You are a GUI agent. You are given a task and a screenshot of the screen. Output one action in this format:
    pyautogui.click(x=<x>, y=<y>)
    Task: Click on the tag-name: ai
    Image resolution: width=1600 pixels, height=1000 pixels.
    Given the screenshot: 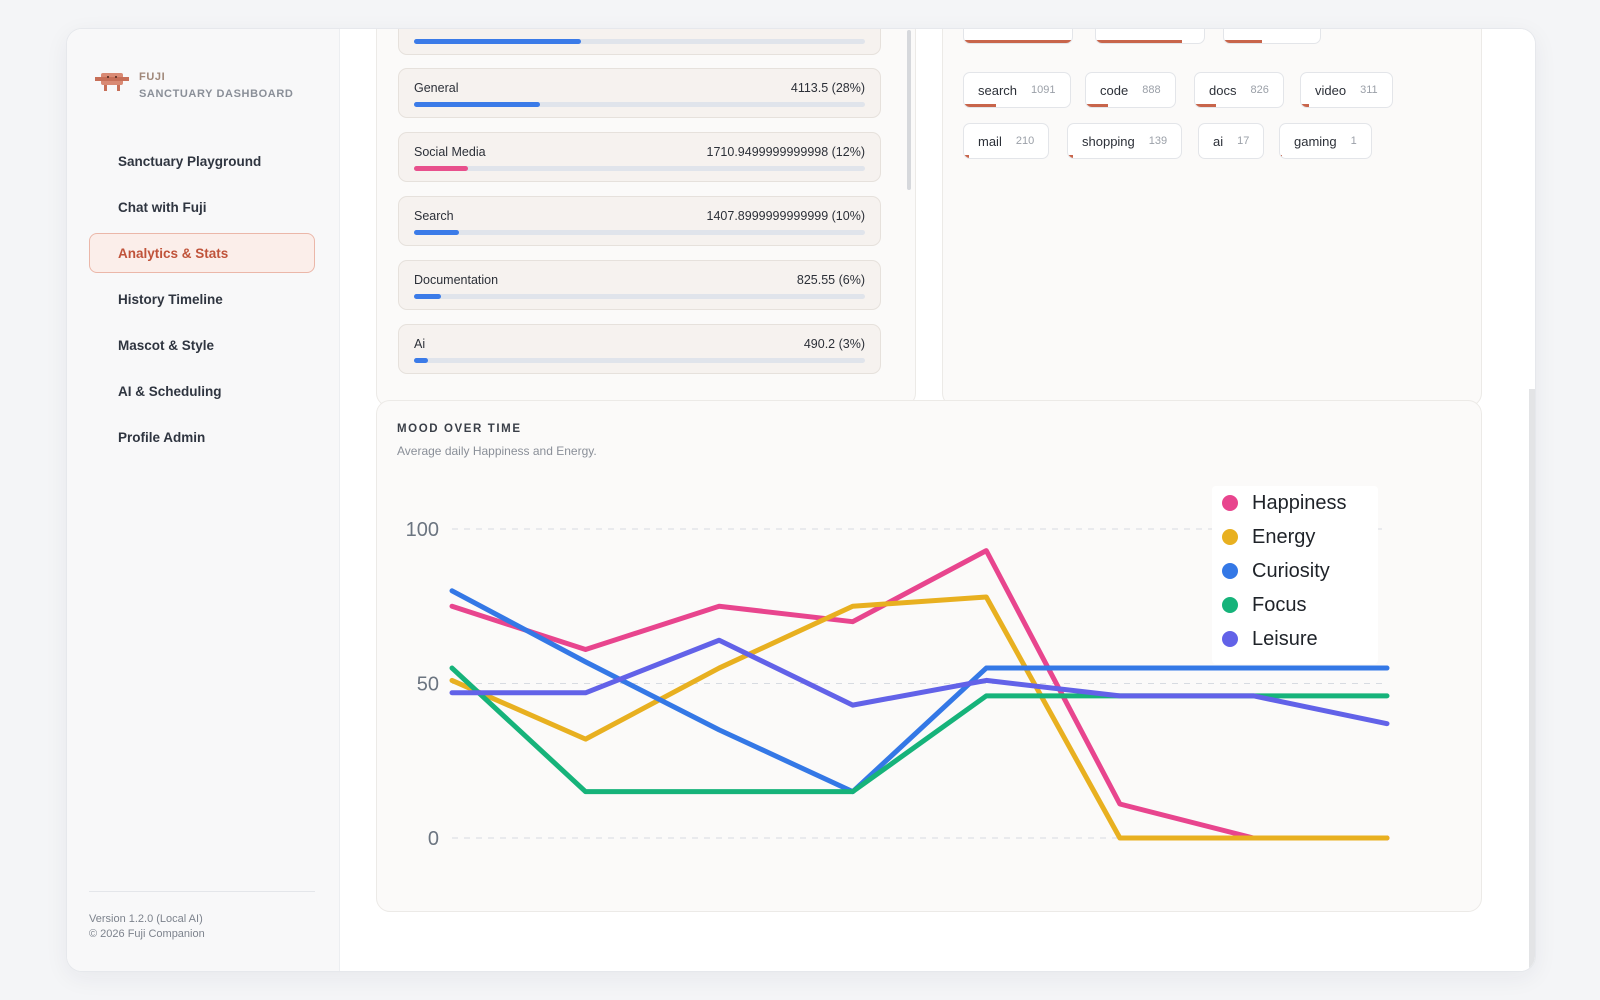 What is the action you would take?
    pyautogui.click(x=1218, y=141)
    